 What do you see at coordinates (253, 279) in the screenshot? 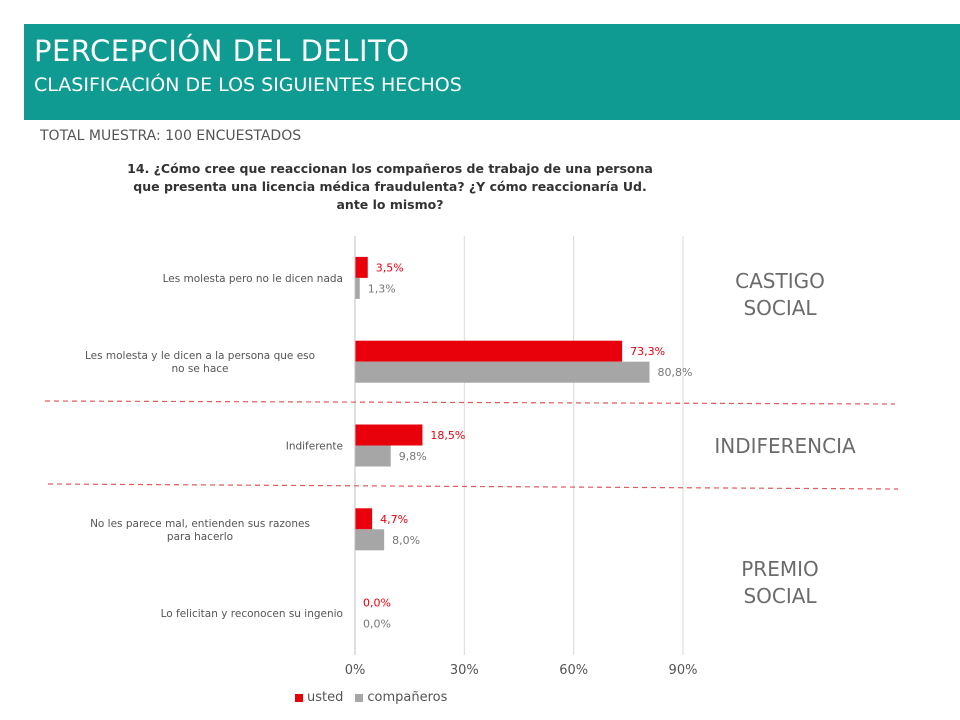
I see `category-label: Les molesta pero no le dicen nada` at bounding box center [253, 279].